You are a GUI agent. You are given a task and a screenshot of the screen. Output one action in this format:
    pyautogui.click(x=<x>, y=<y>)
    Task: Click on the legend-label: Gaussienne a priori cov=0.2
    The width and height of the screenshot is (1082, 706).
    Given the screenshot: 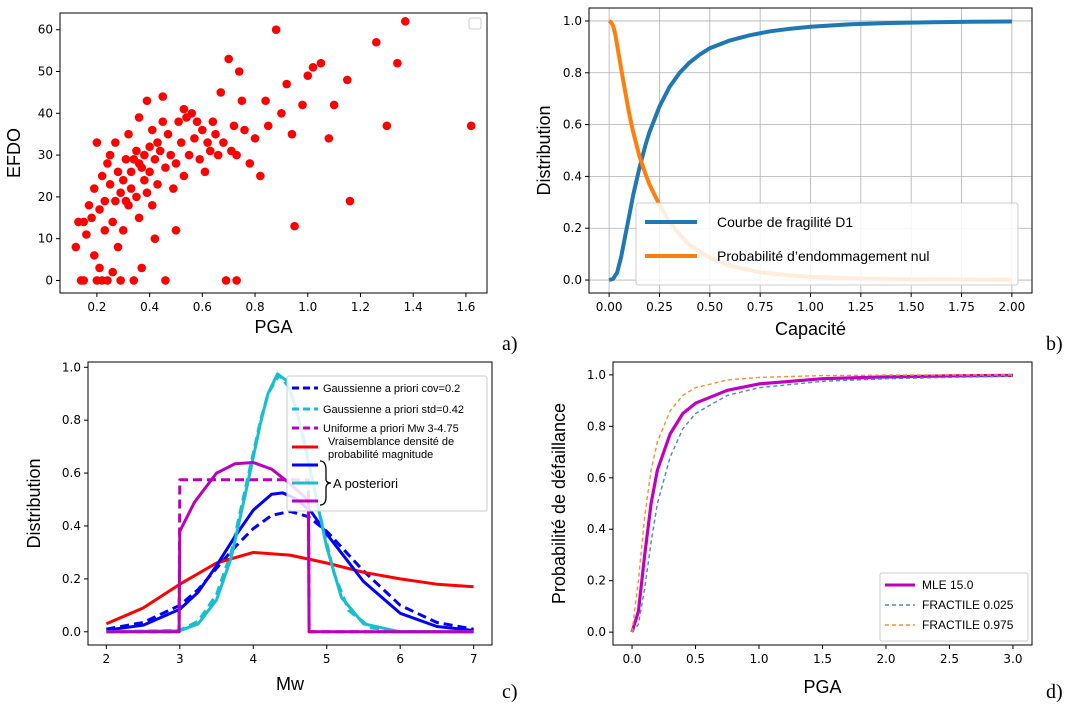 What is the action you would take?
    pyautogui.click(x=391, y=389)
    